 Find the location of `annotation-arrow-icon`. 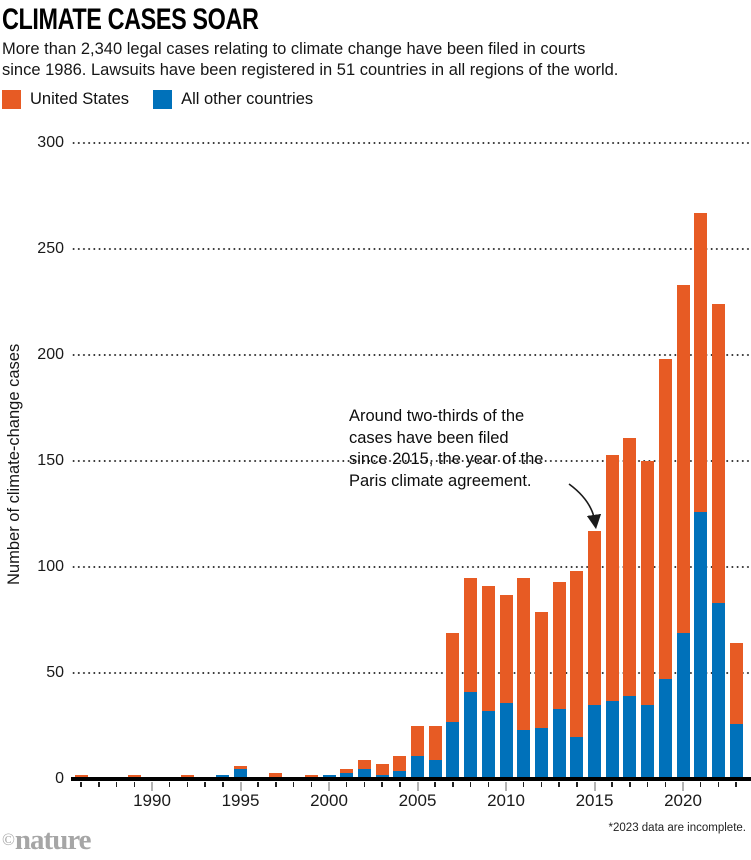

annotation-arrow-icon is located at coordinates (585, 506).